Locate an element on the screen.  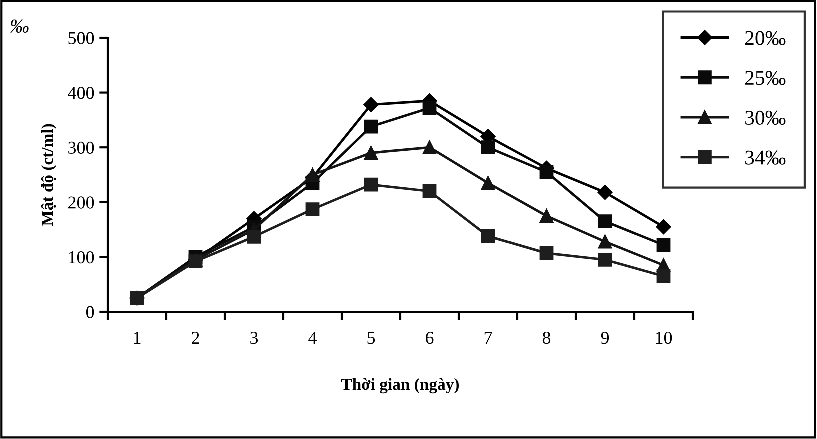
x-tick-label: 9 is located at coordinates (605, 338).